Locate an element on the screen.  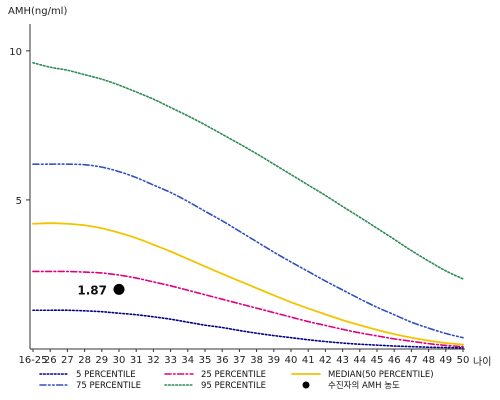
legend-label-amh: 수진자의 AMH 농도 is located at coordinates (364, 385).